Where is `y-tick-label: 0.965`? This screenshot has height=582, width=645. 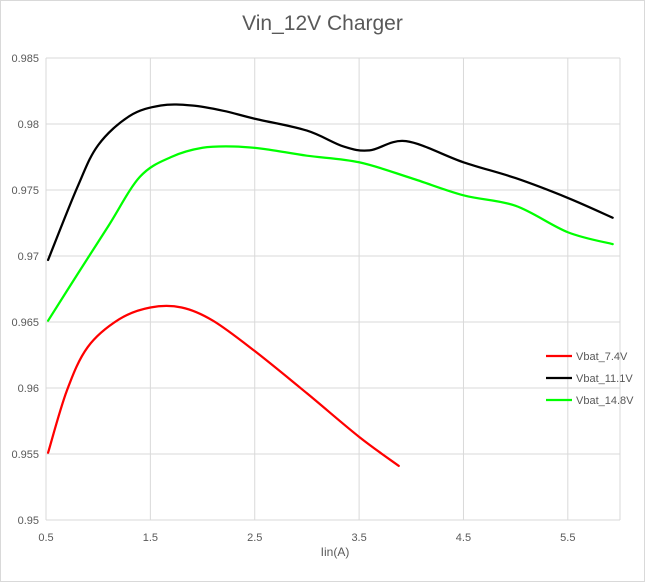 y-tick-label: 0.965 is located at coordinates (25, 323).